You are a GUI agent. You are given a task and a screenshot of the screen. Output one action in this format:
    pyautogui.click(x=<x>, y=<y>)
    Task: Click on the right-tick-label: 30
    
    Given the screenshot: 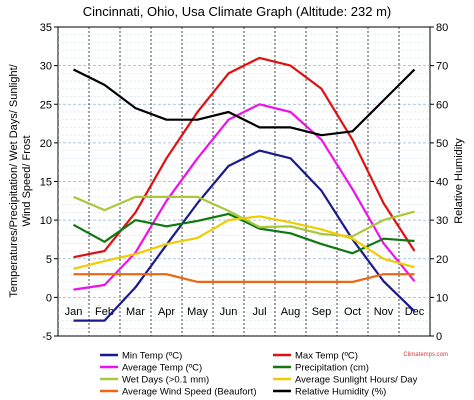 What is the action you would take?
    pyautogui.click(x=442, y=221)
    